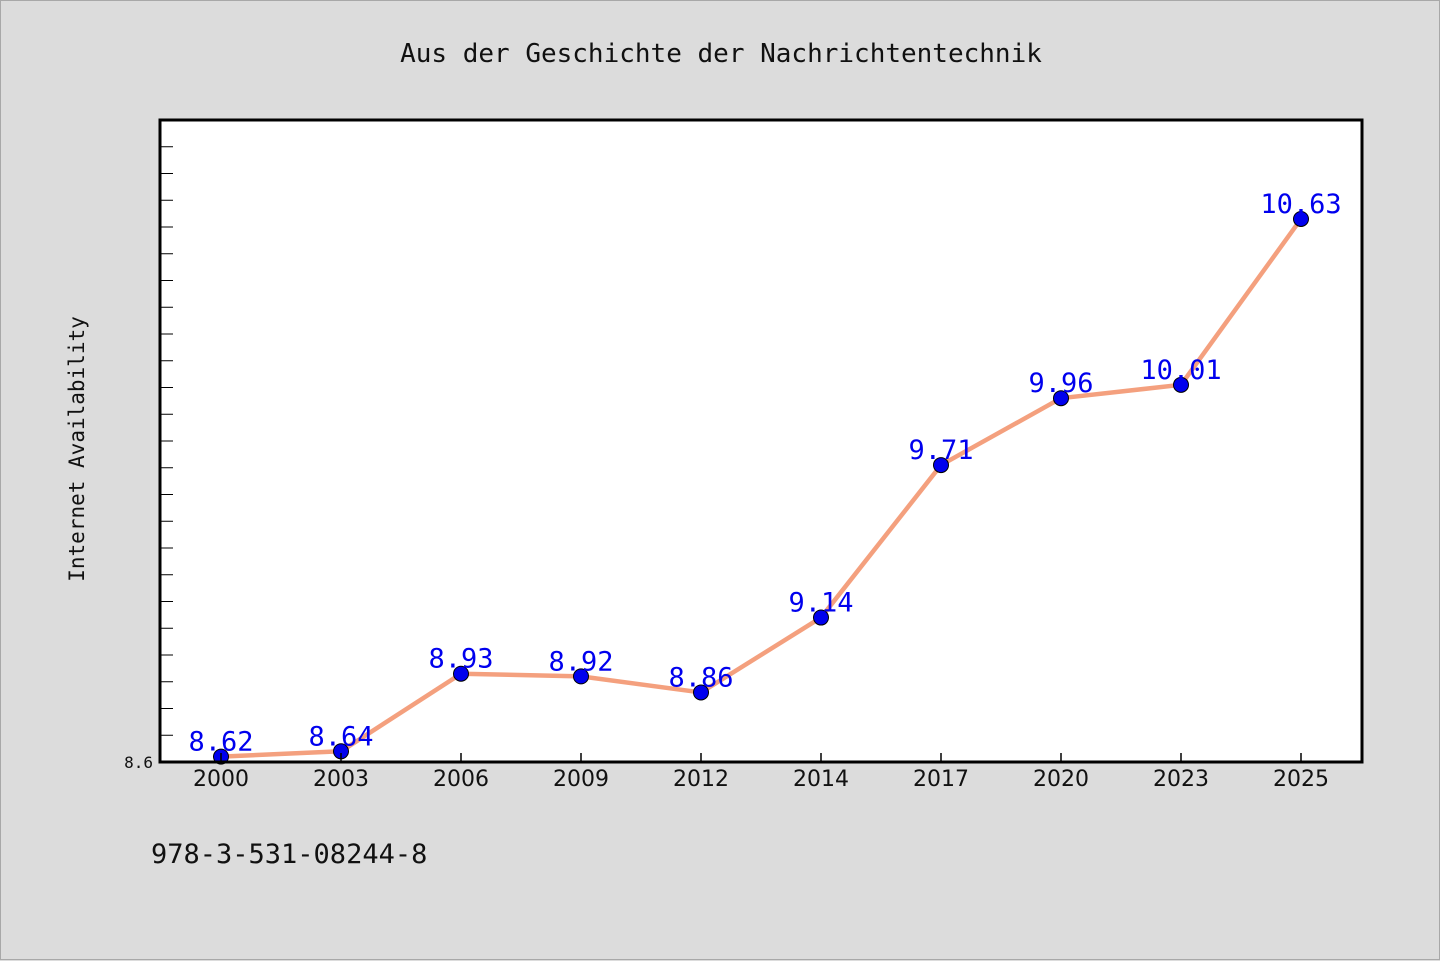 The width and height of the screenshot is (1440, 961). I want to click on x-tick-label: 2023, so click(1181, 779).